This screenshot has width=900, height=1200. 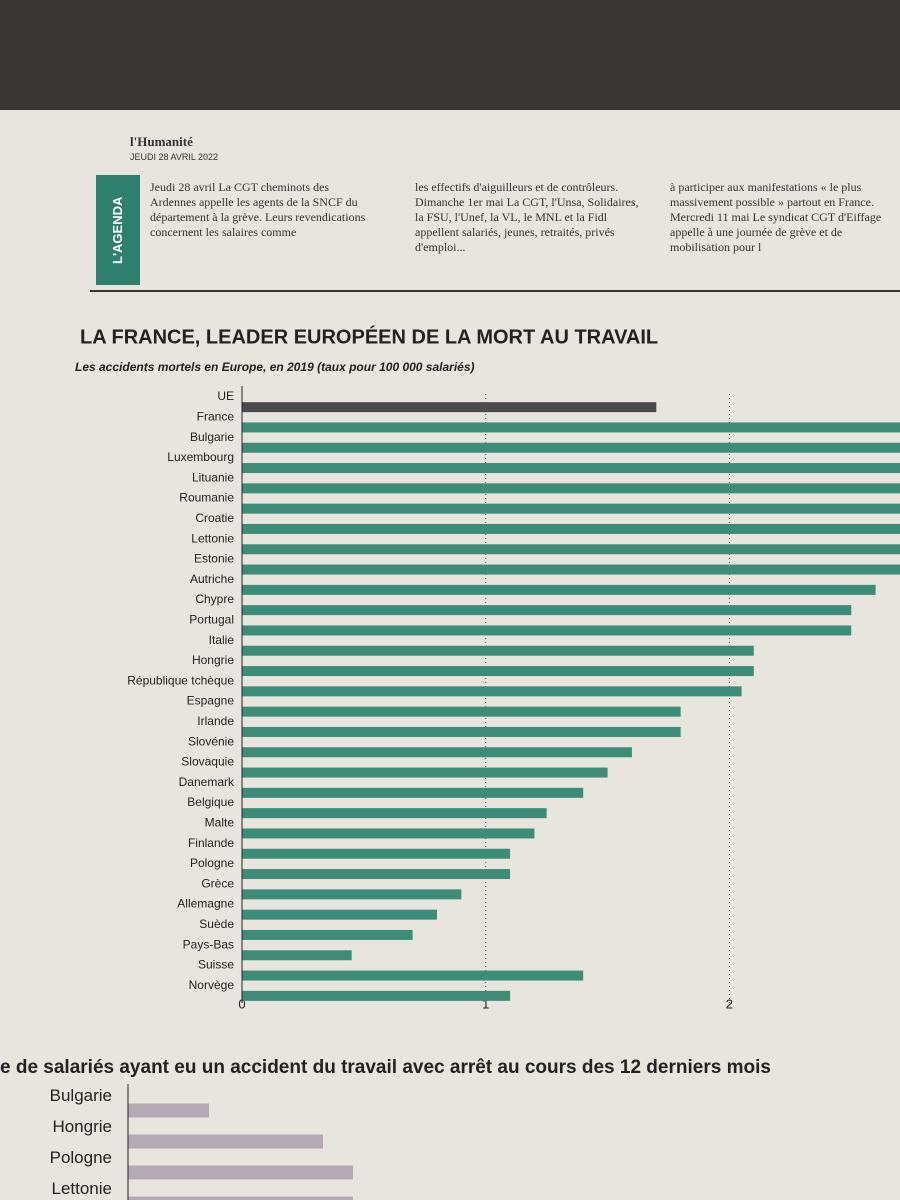 What do you see at coordinates (207, 762) in the screenshot?
I see `y-tick-label: Slovaquie` at bounding box center [207, 762].